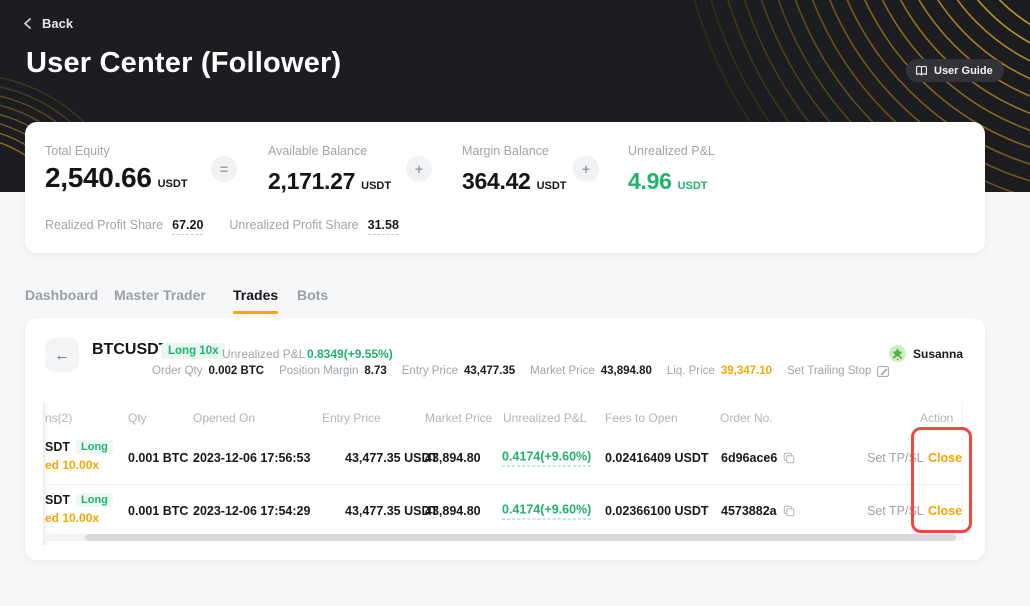  I want to click on liq-price-label: Liq. Price, so click(690, 371).